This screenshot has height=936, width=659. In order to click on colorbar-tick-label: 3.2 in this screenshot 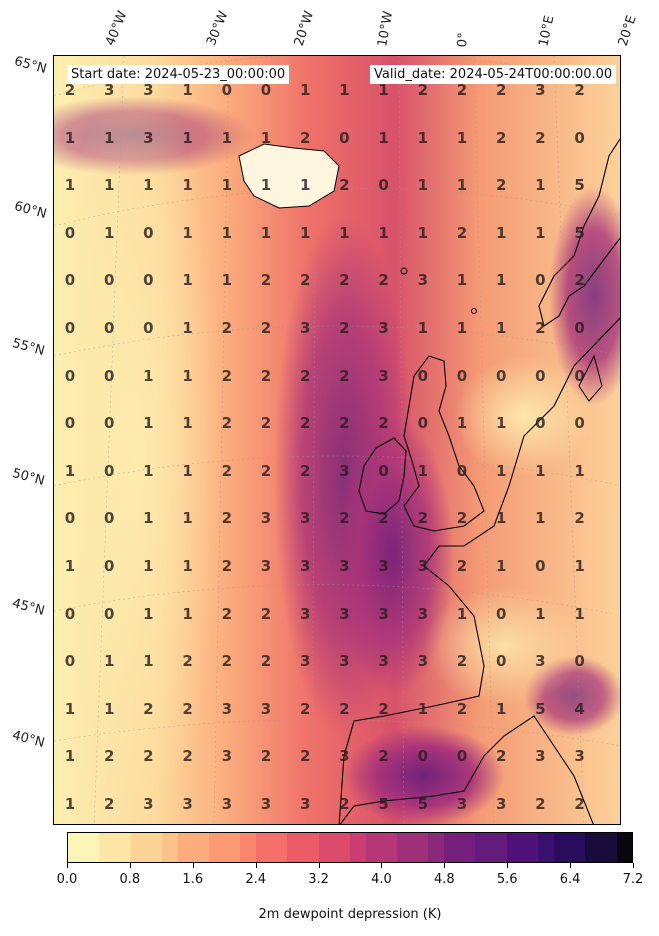, I will do `click(318, 879)`.